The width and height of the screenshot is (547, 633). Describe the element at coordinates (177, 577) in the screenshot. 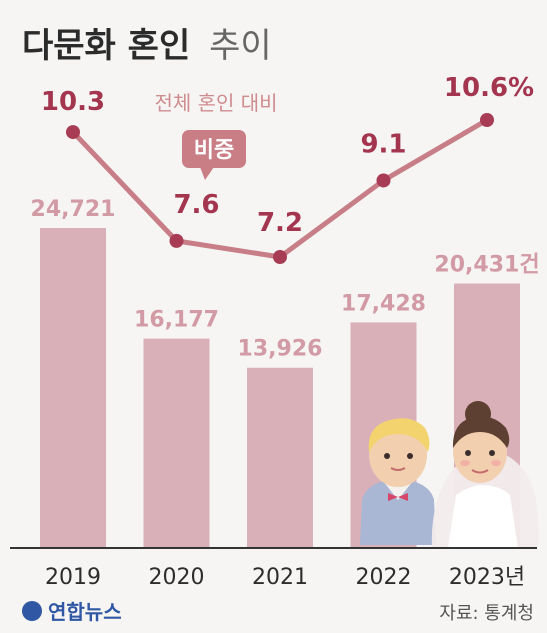

I see `x-tick-label: 2020` at that location.